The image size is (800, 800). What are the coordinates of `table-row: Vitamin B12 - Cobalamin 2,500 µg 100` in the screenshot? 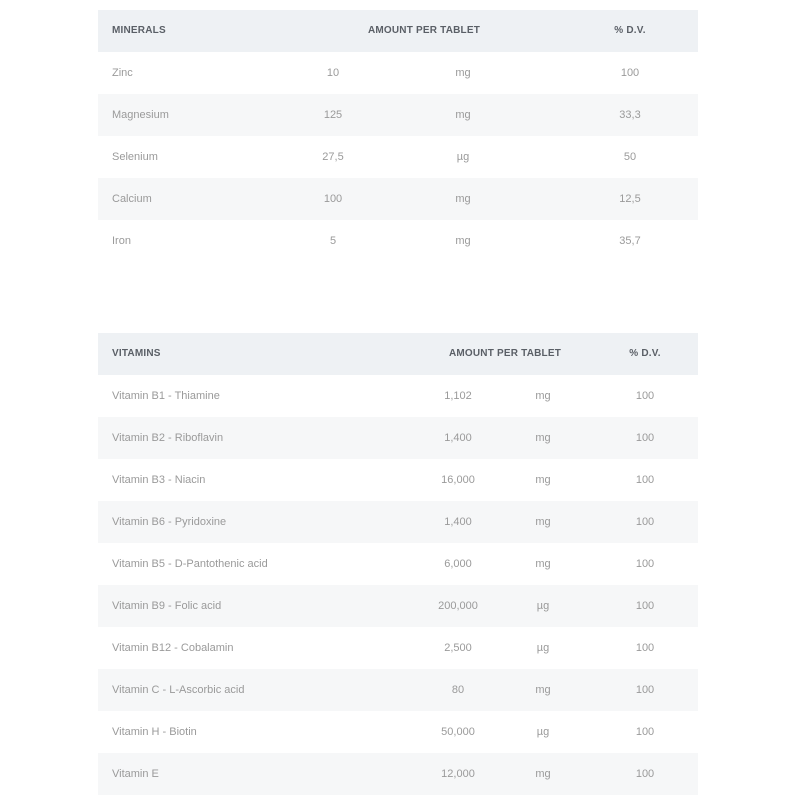 It's located at (398, 648).